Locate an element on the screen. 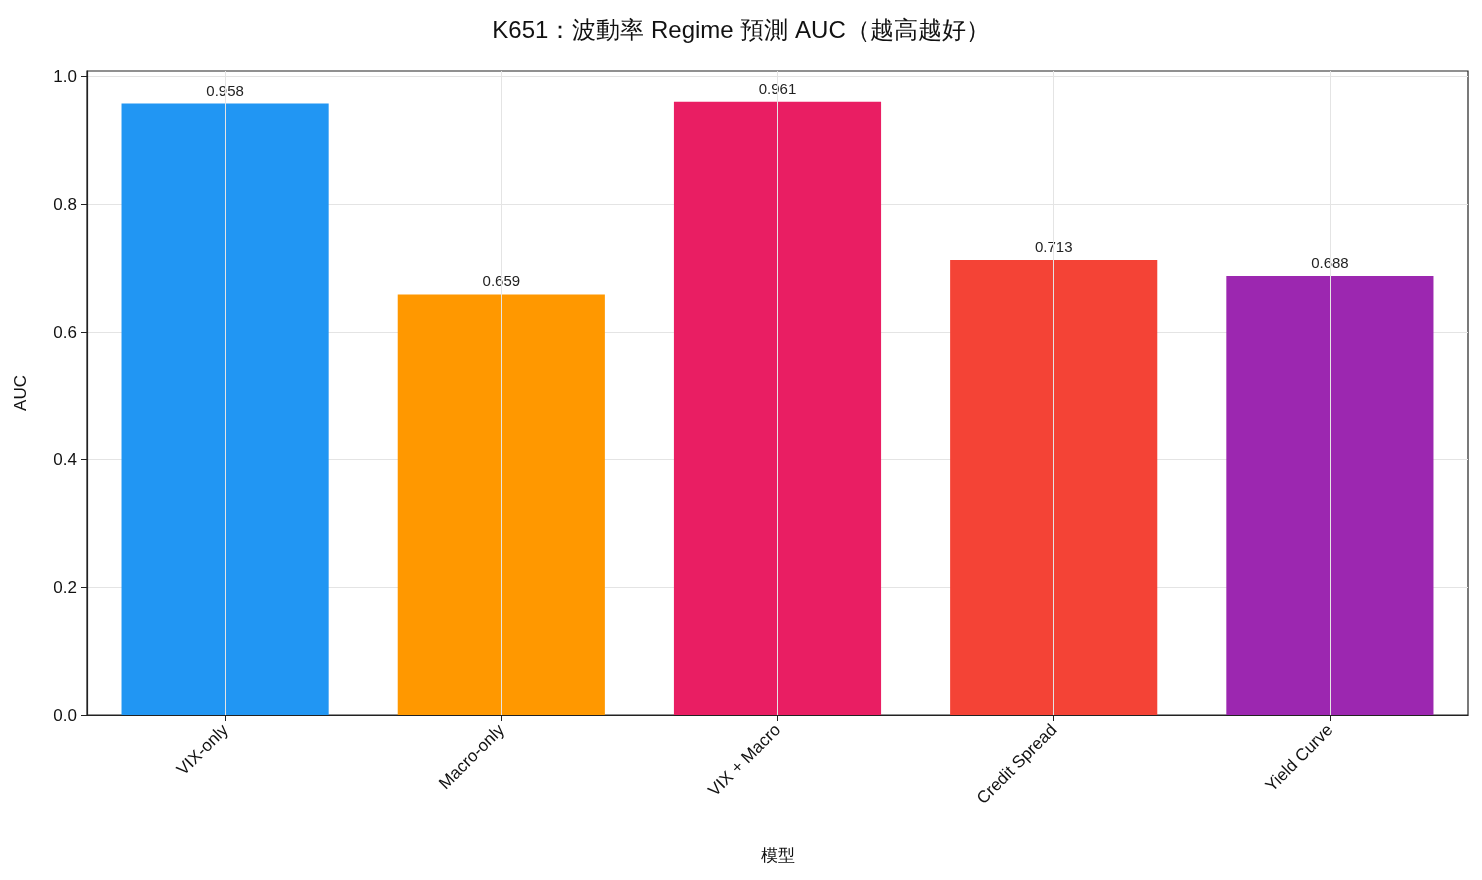  x-axis-title: 模型 is located at coordinates (777, 855).